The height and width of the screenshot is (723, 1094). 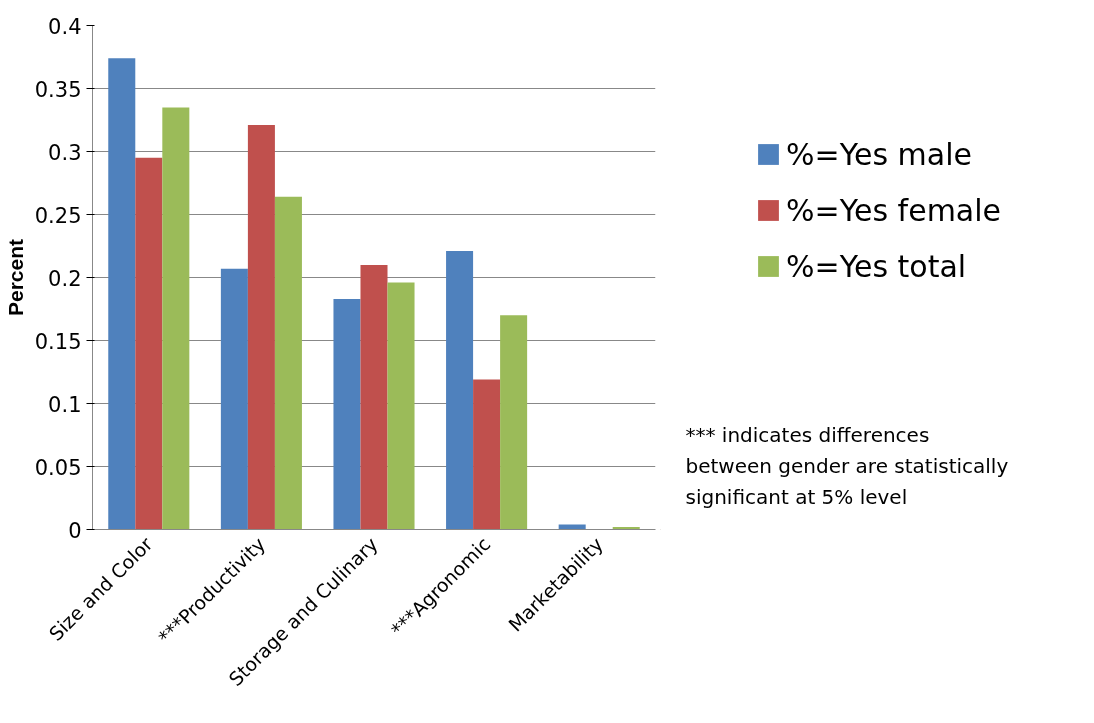 What do you see at coordinates (58, 341) in the screenshot?
I see `y-tick-label: 0.15` at bounding box center [58, 341].